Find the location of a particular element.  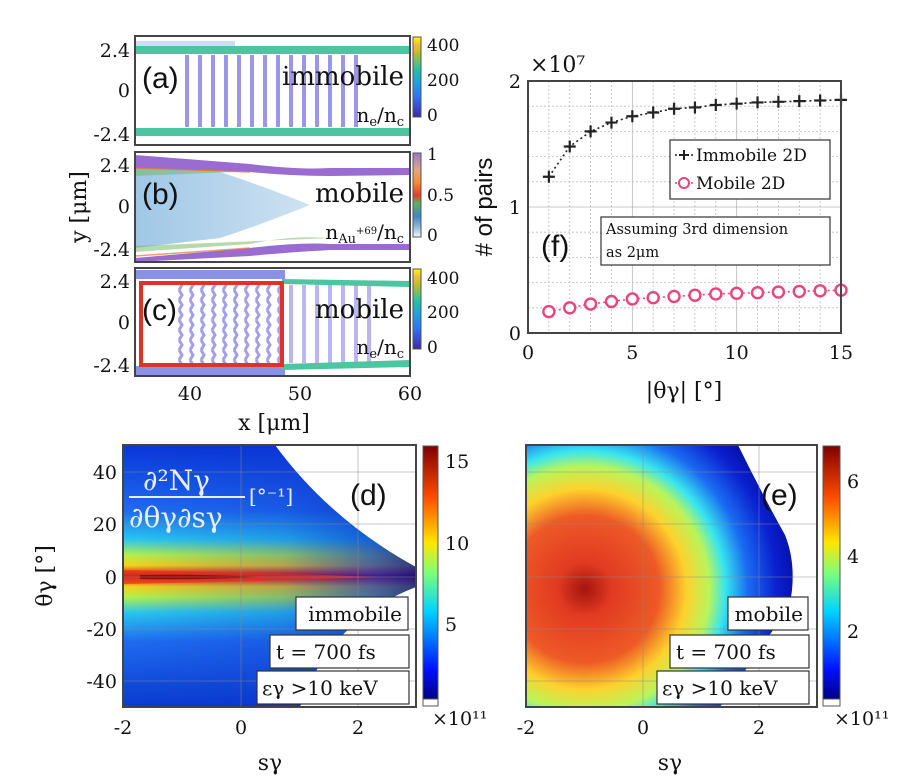

top-left-x-ticks: 40 50 60 is located at coordinates (300, 394).